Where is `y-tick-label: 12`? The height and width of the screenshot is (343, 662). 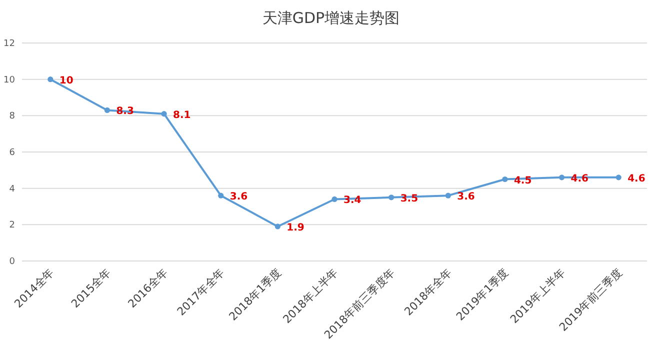 y-tick-label: 12 is located at coordinates (9, 44).